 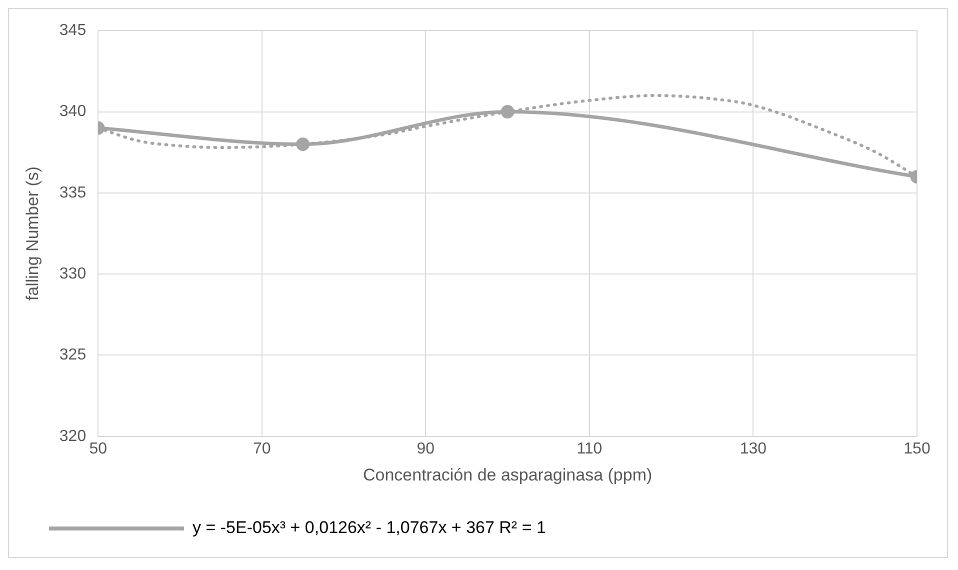 I want to click on x-tick-label: 50, so click(x=98, y=449).